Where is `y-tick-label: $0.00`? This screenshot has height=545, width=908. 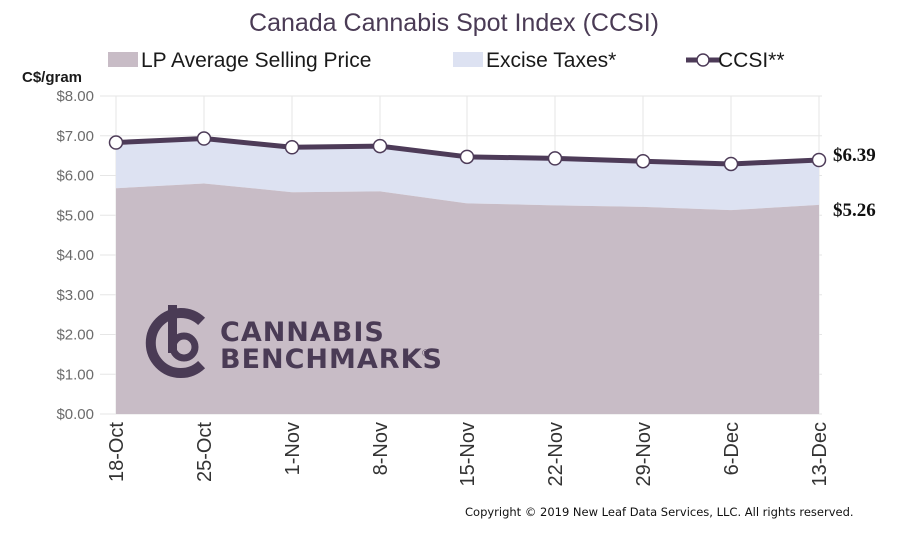 y-tick-label: $0.00 is located at coordinates (75, 414).